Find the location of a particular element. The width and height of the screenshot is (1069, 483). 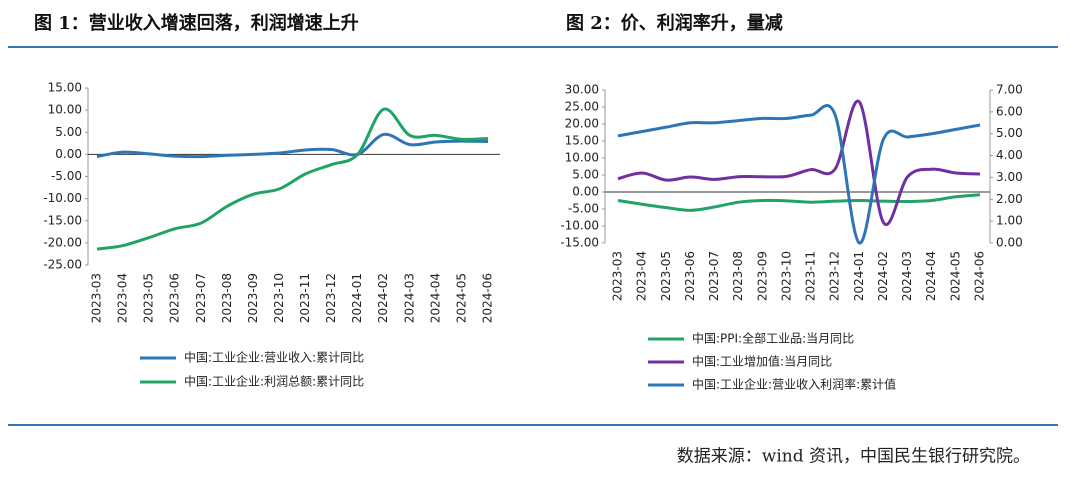

y2-tick-label: 1.00 is located at coordinates (1009, 221).